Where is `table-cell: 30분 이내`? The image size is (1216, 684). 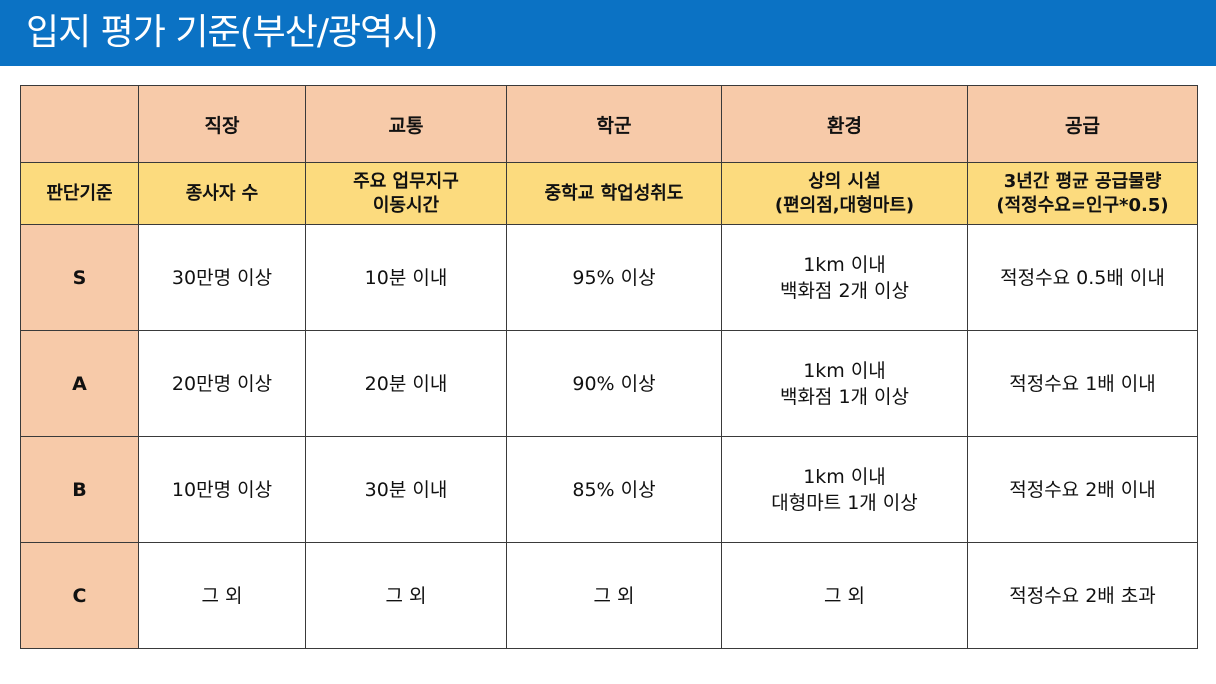 table-cell: 30분 이내 is located at coordinates (406, 489).